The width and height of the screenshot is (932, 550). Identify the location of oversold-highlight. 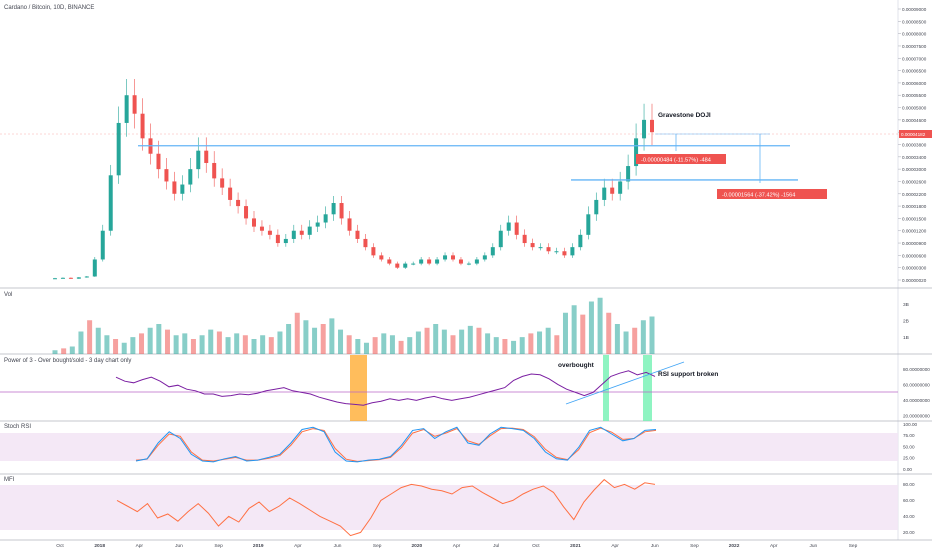
(358, 388).